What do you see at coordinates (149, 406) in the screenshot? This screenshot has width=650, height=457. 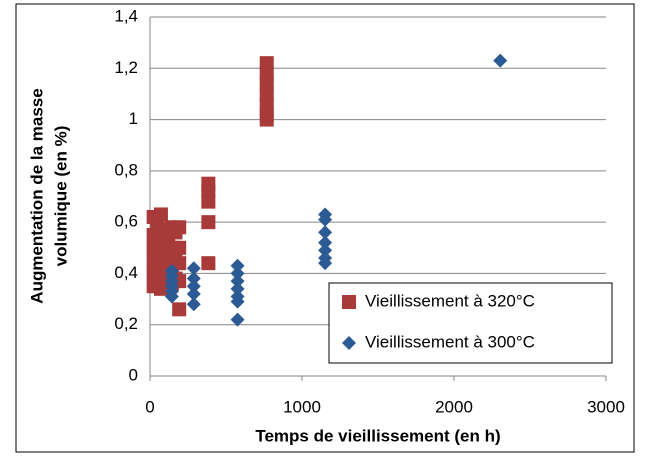 I see `x-tick-label: 0` at bounding box center [149, 406].